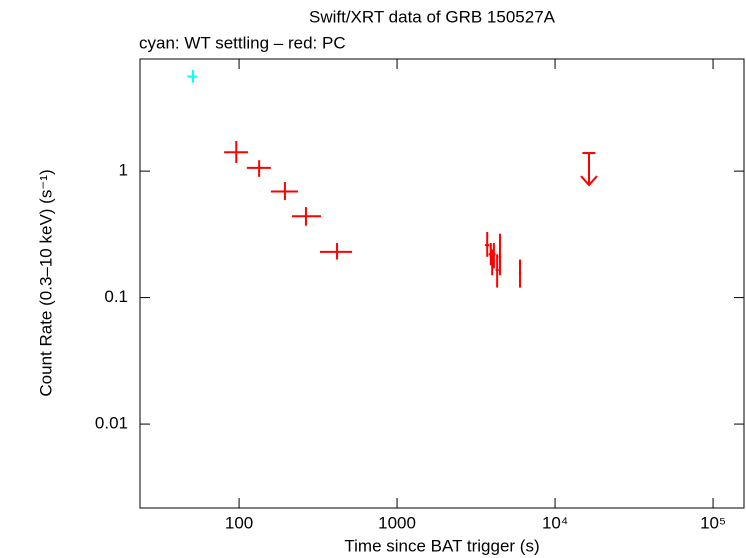 The image size is (746, 558). What do you see at coordinates (242, 42) in the screenshot?
I see `chart-subtitle: cyan: WT settling – red: PC` at bounding box center [242, 42].